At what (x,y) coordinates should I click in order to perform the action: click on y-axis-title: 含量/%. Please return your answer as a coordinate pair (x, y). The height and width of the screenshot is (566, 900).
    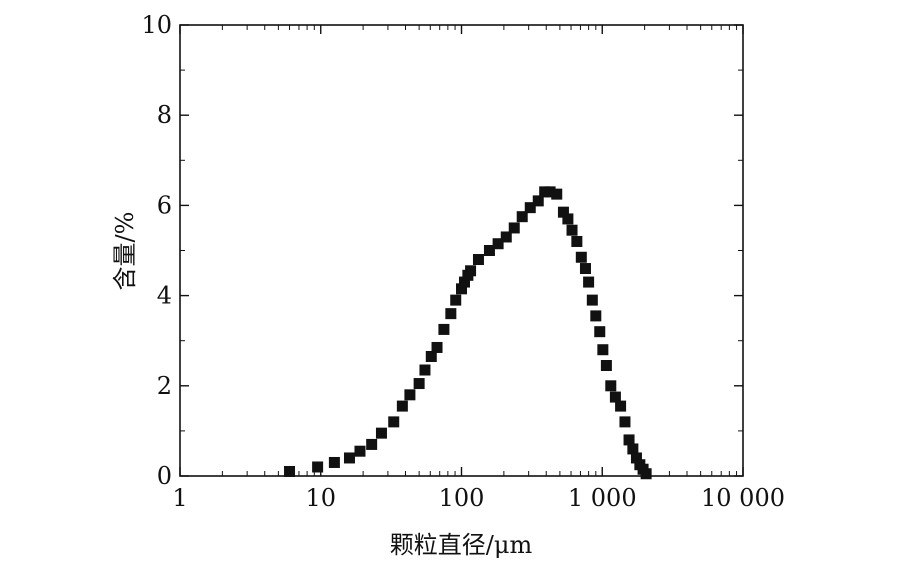
    Looking at the image, I should click on (125, 251).